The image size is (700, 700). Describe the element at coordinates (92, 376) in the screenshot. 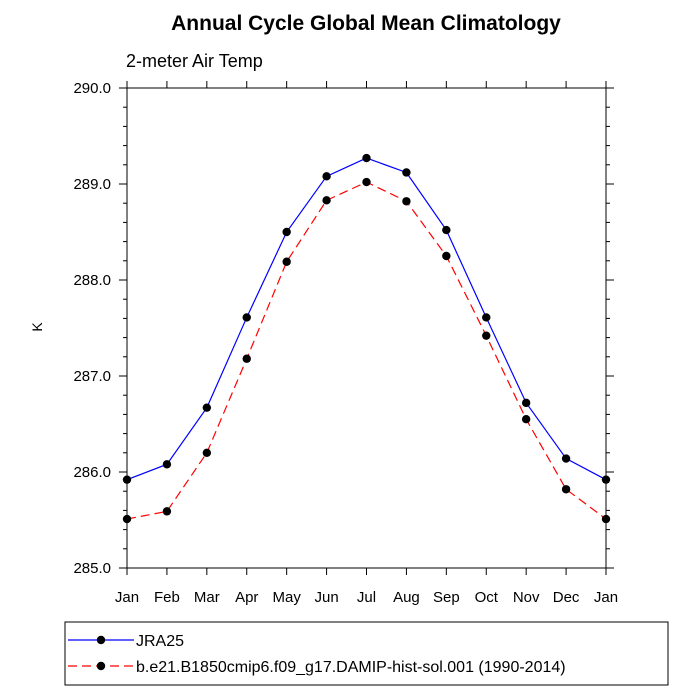

I see `y-tick-label: 287.0` at that location.